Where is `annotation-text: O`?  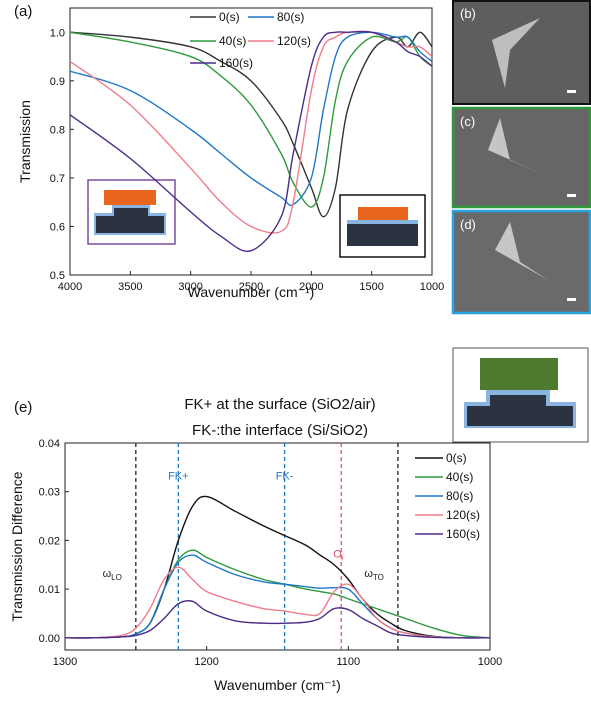 annotation-text: O is located at coordinates (337, 554).